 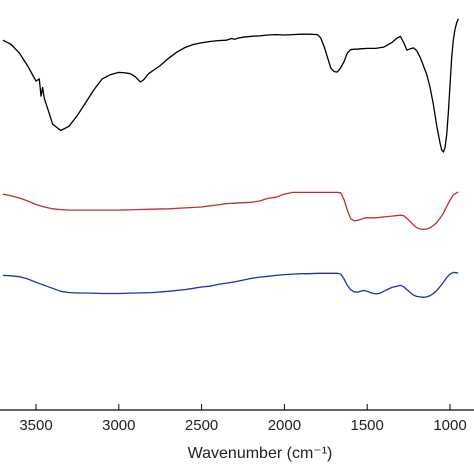 What do you see at coordinates (260, 453) in the screenshot?
I see `x-axis-label: Wavenumber (cm⁻¹)` at bounding box center [260, 453].